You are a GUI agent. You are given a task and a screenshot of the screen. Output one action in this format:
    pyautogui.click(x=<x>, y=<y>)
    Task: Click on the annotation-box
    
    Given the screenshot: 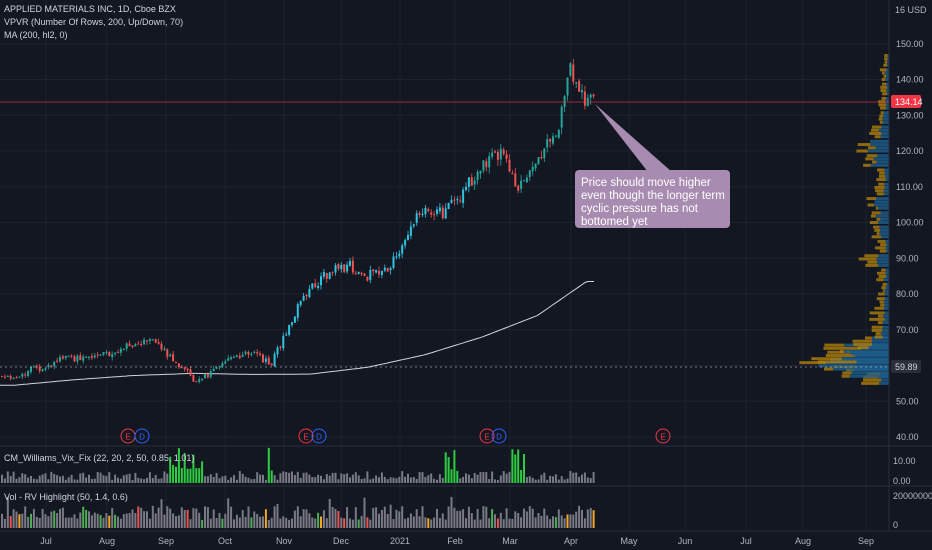 What is the action you would take?
    pyautogui.click(x=652, y=199)
    